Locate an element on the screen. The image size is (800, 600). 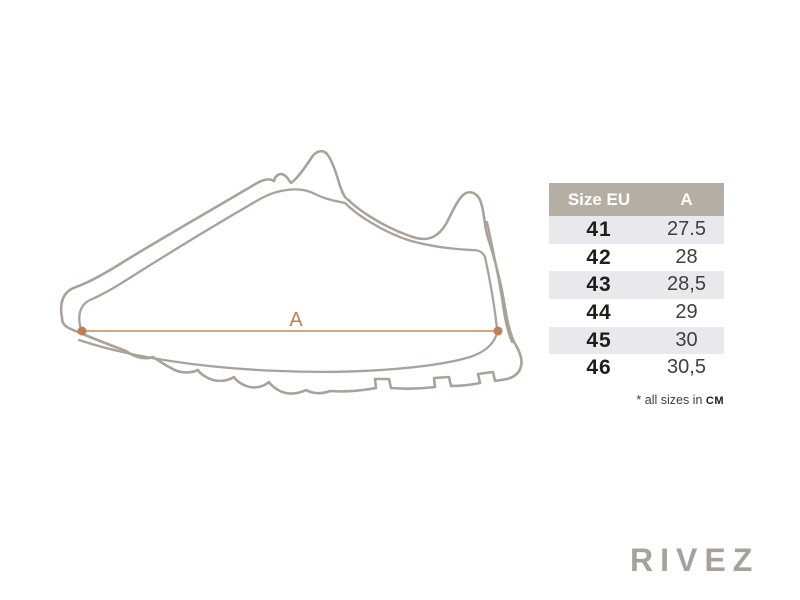
size-cell: 45 is located at coordinates (599, 340).